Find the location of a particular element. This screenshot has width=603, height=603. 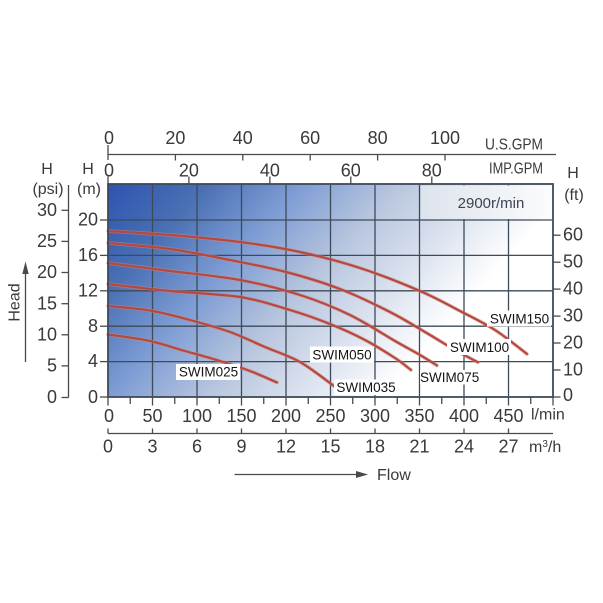

svg-text: Head is located at coordinates (15, 302).